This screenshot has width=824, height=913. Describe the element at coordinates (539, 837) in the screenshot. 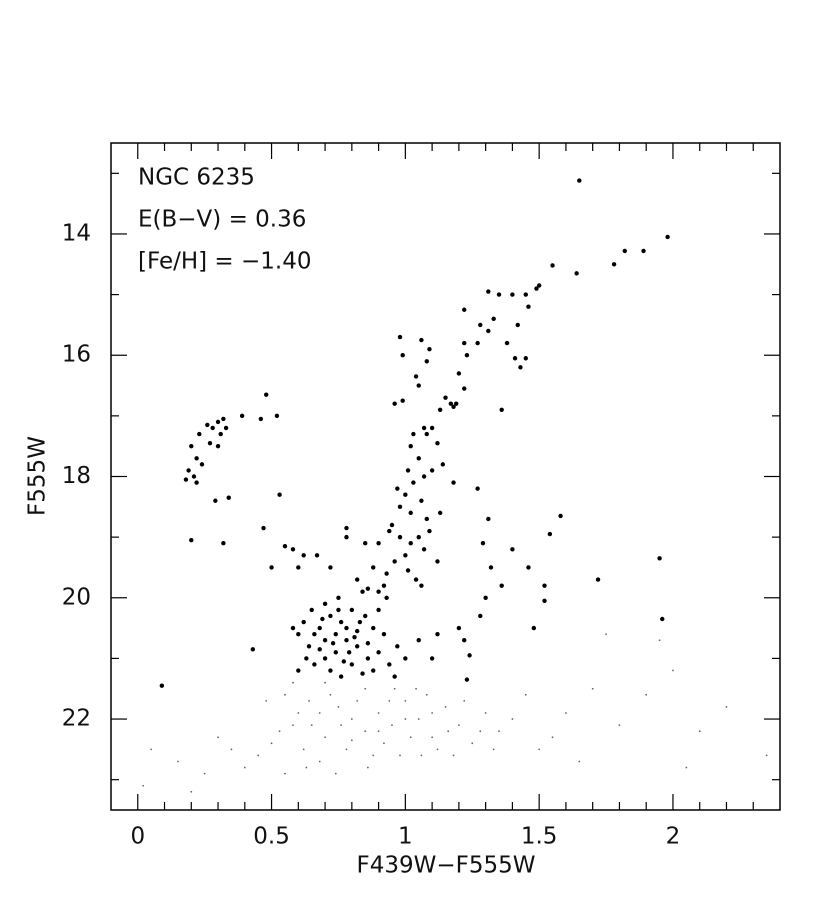

I see `x-tick-label: 1.5` at that location.